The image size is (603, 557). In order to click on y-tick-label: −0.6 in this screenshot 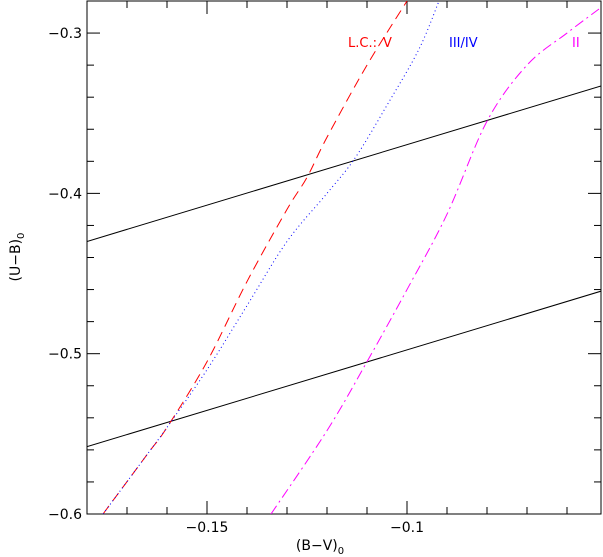, I will do `click(65, 515)`.